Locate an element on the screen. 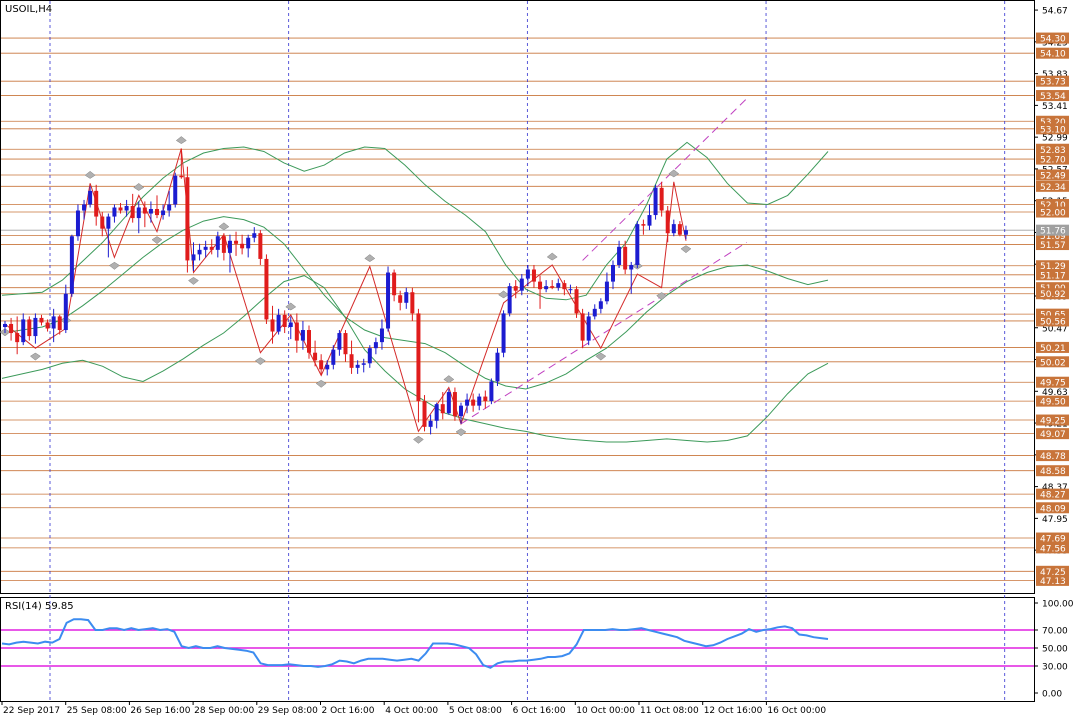 The height and width of the screenshot is (725, 1080). price-level-tag-label: 48.27 is located at coordinates (1053, 496).